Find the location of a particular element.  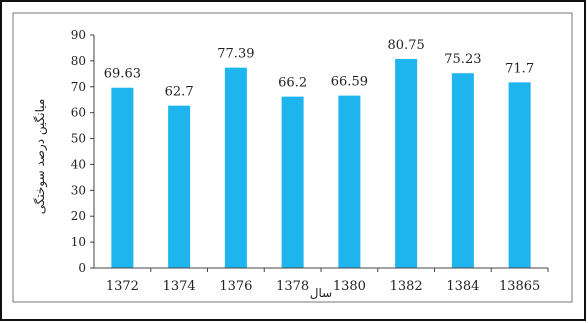

data-label-1382: 80.75 is located at coordinates (406, 45).